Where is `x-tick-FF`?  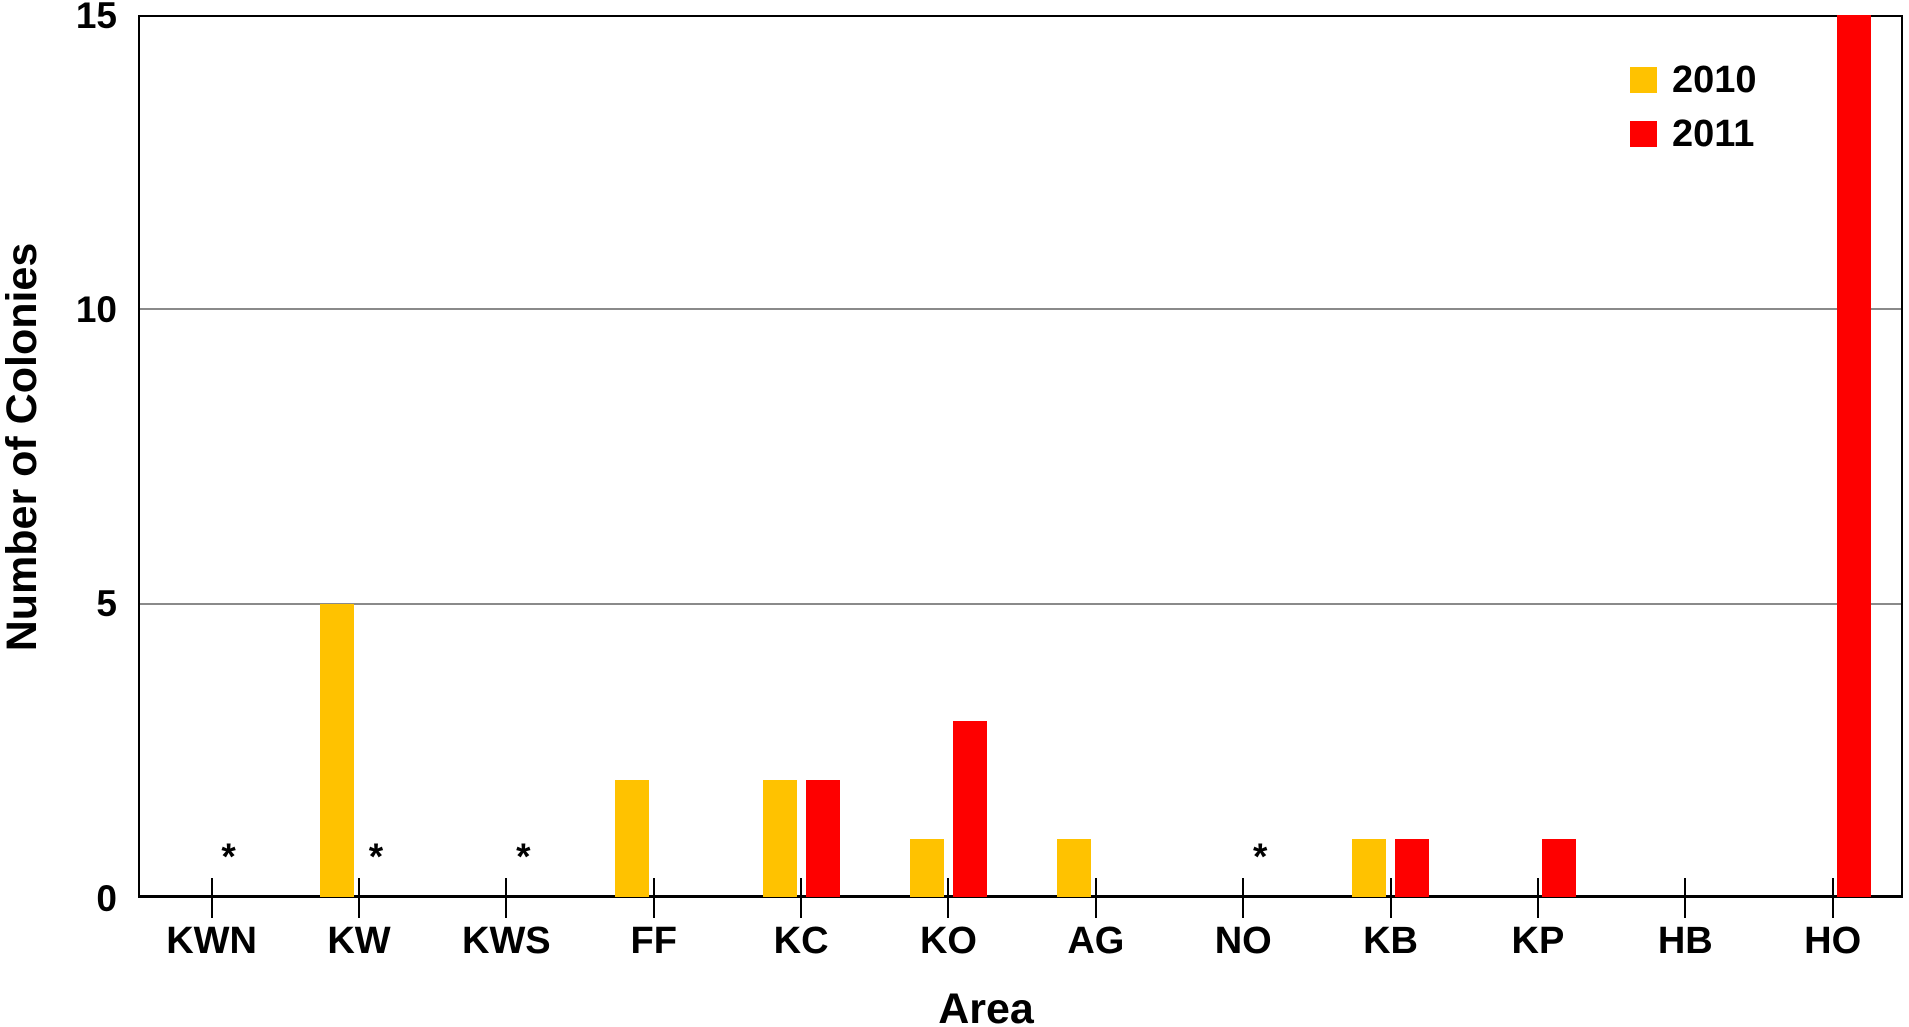
x-tick-FF is located at coordinates (653, 898).